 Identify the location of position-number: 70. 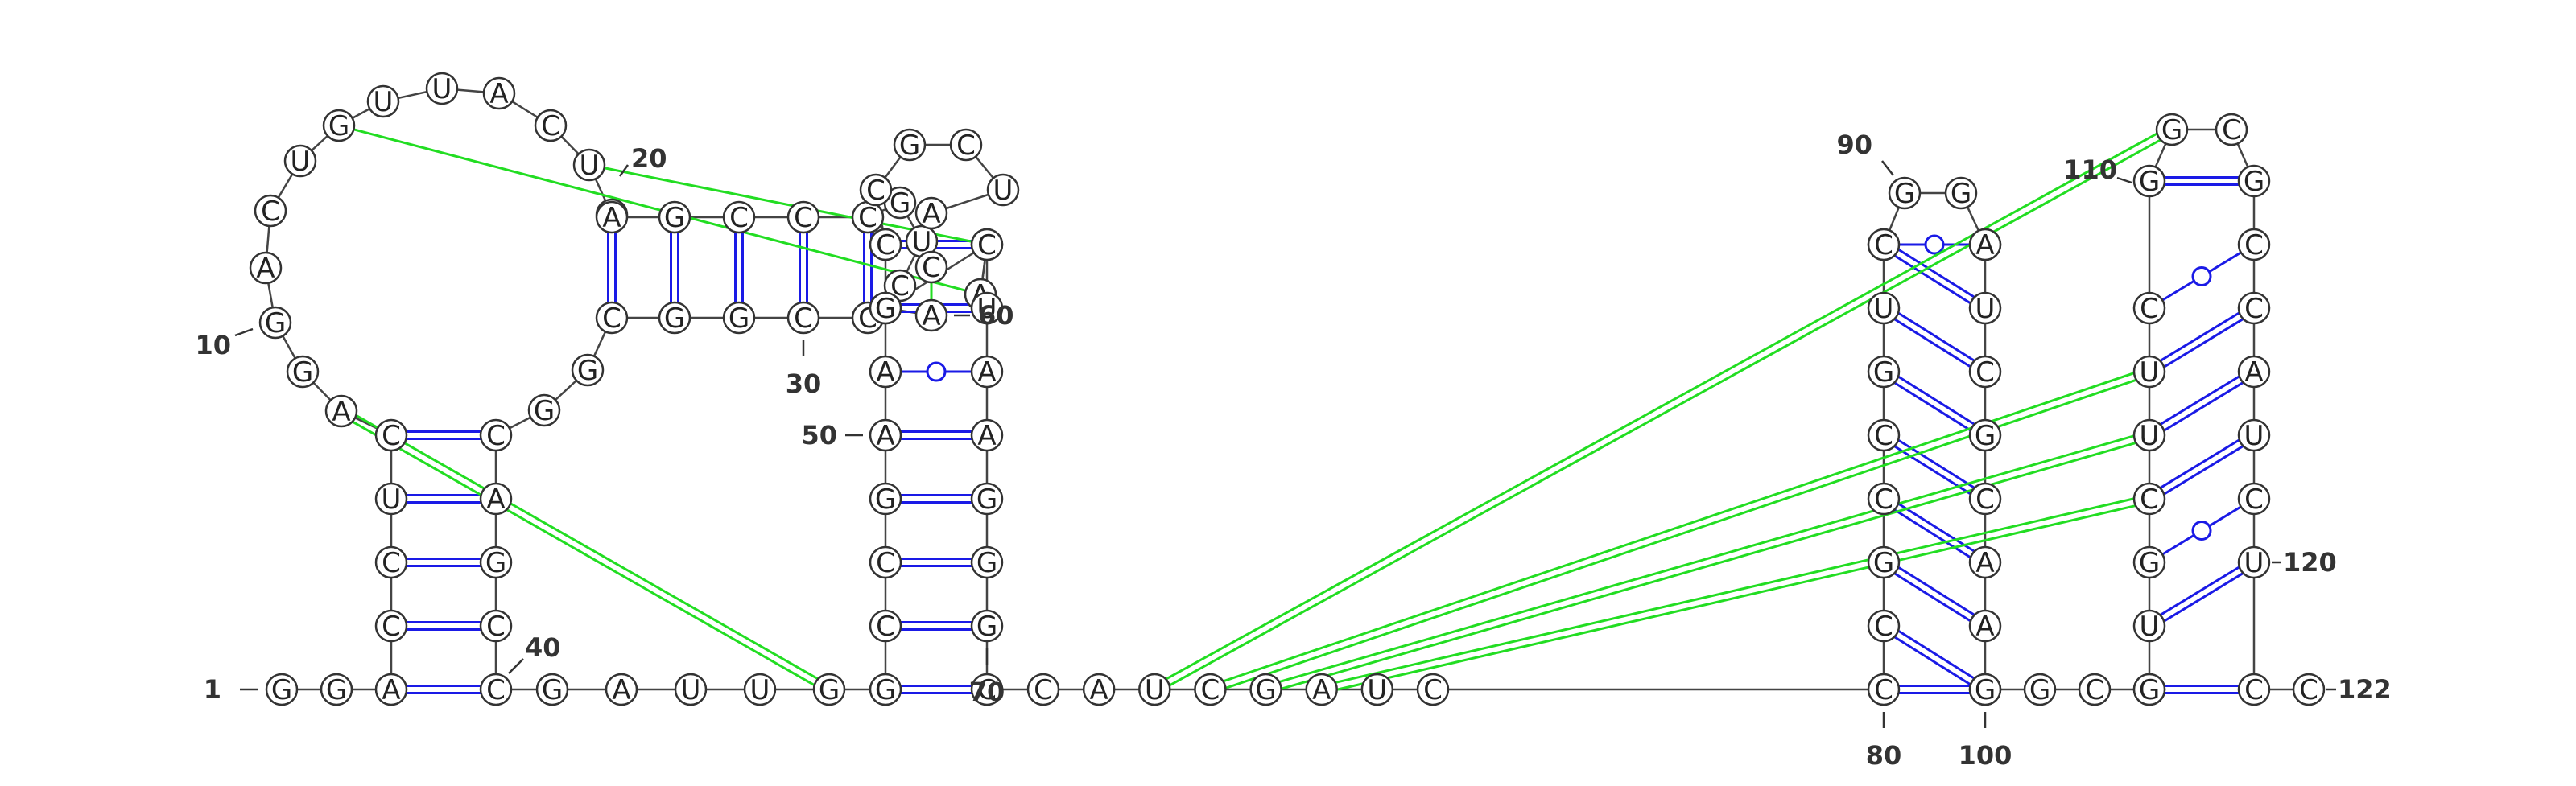
(987, 677).